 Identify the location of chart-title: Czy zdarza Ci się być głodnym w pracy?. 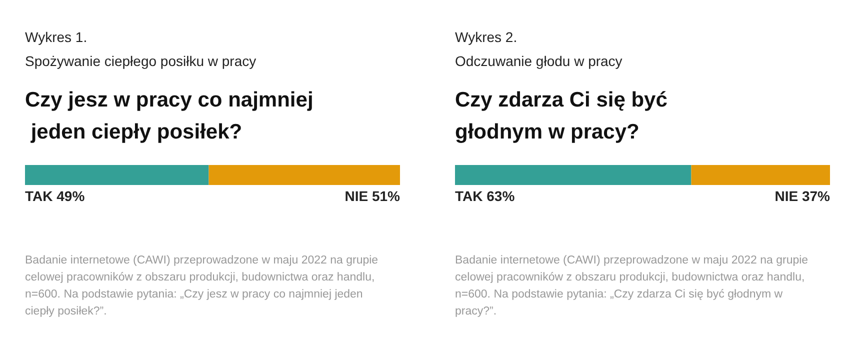
(564, 116).